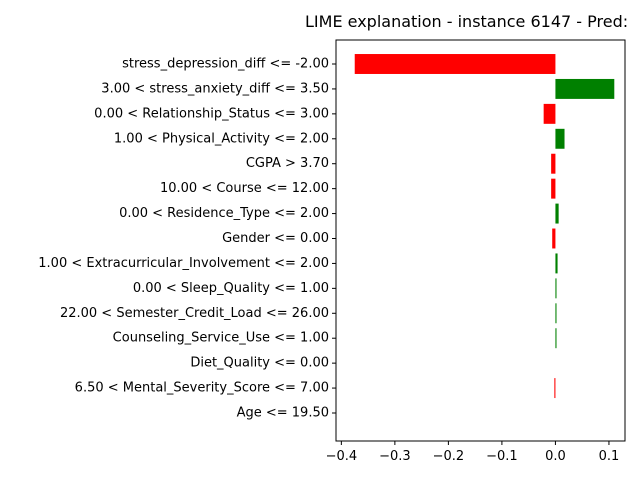 The width and height of the screenshot is (640, 480). Describe the element at coordinates (449, 456) in the screenshot. I see `x-tick-label: −0.2` at that location.